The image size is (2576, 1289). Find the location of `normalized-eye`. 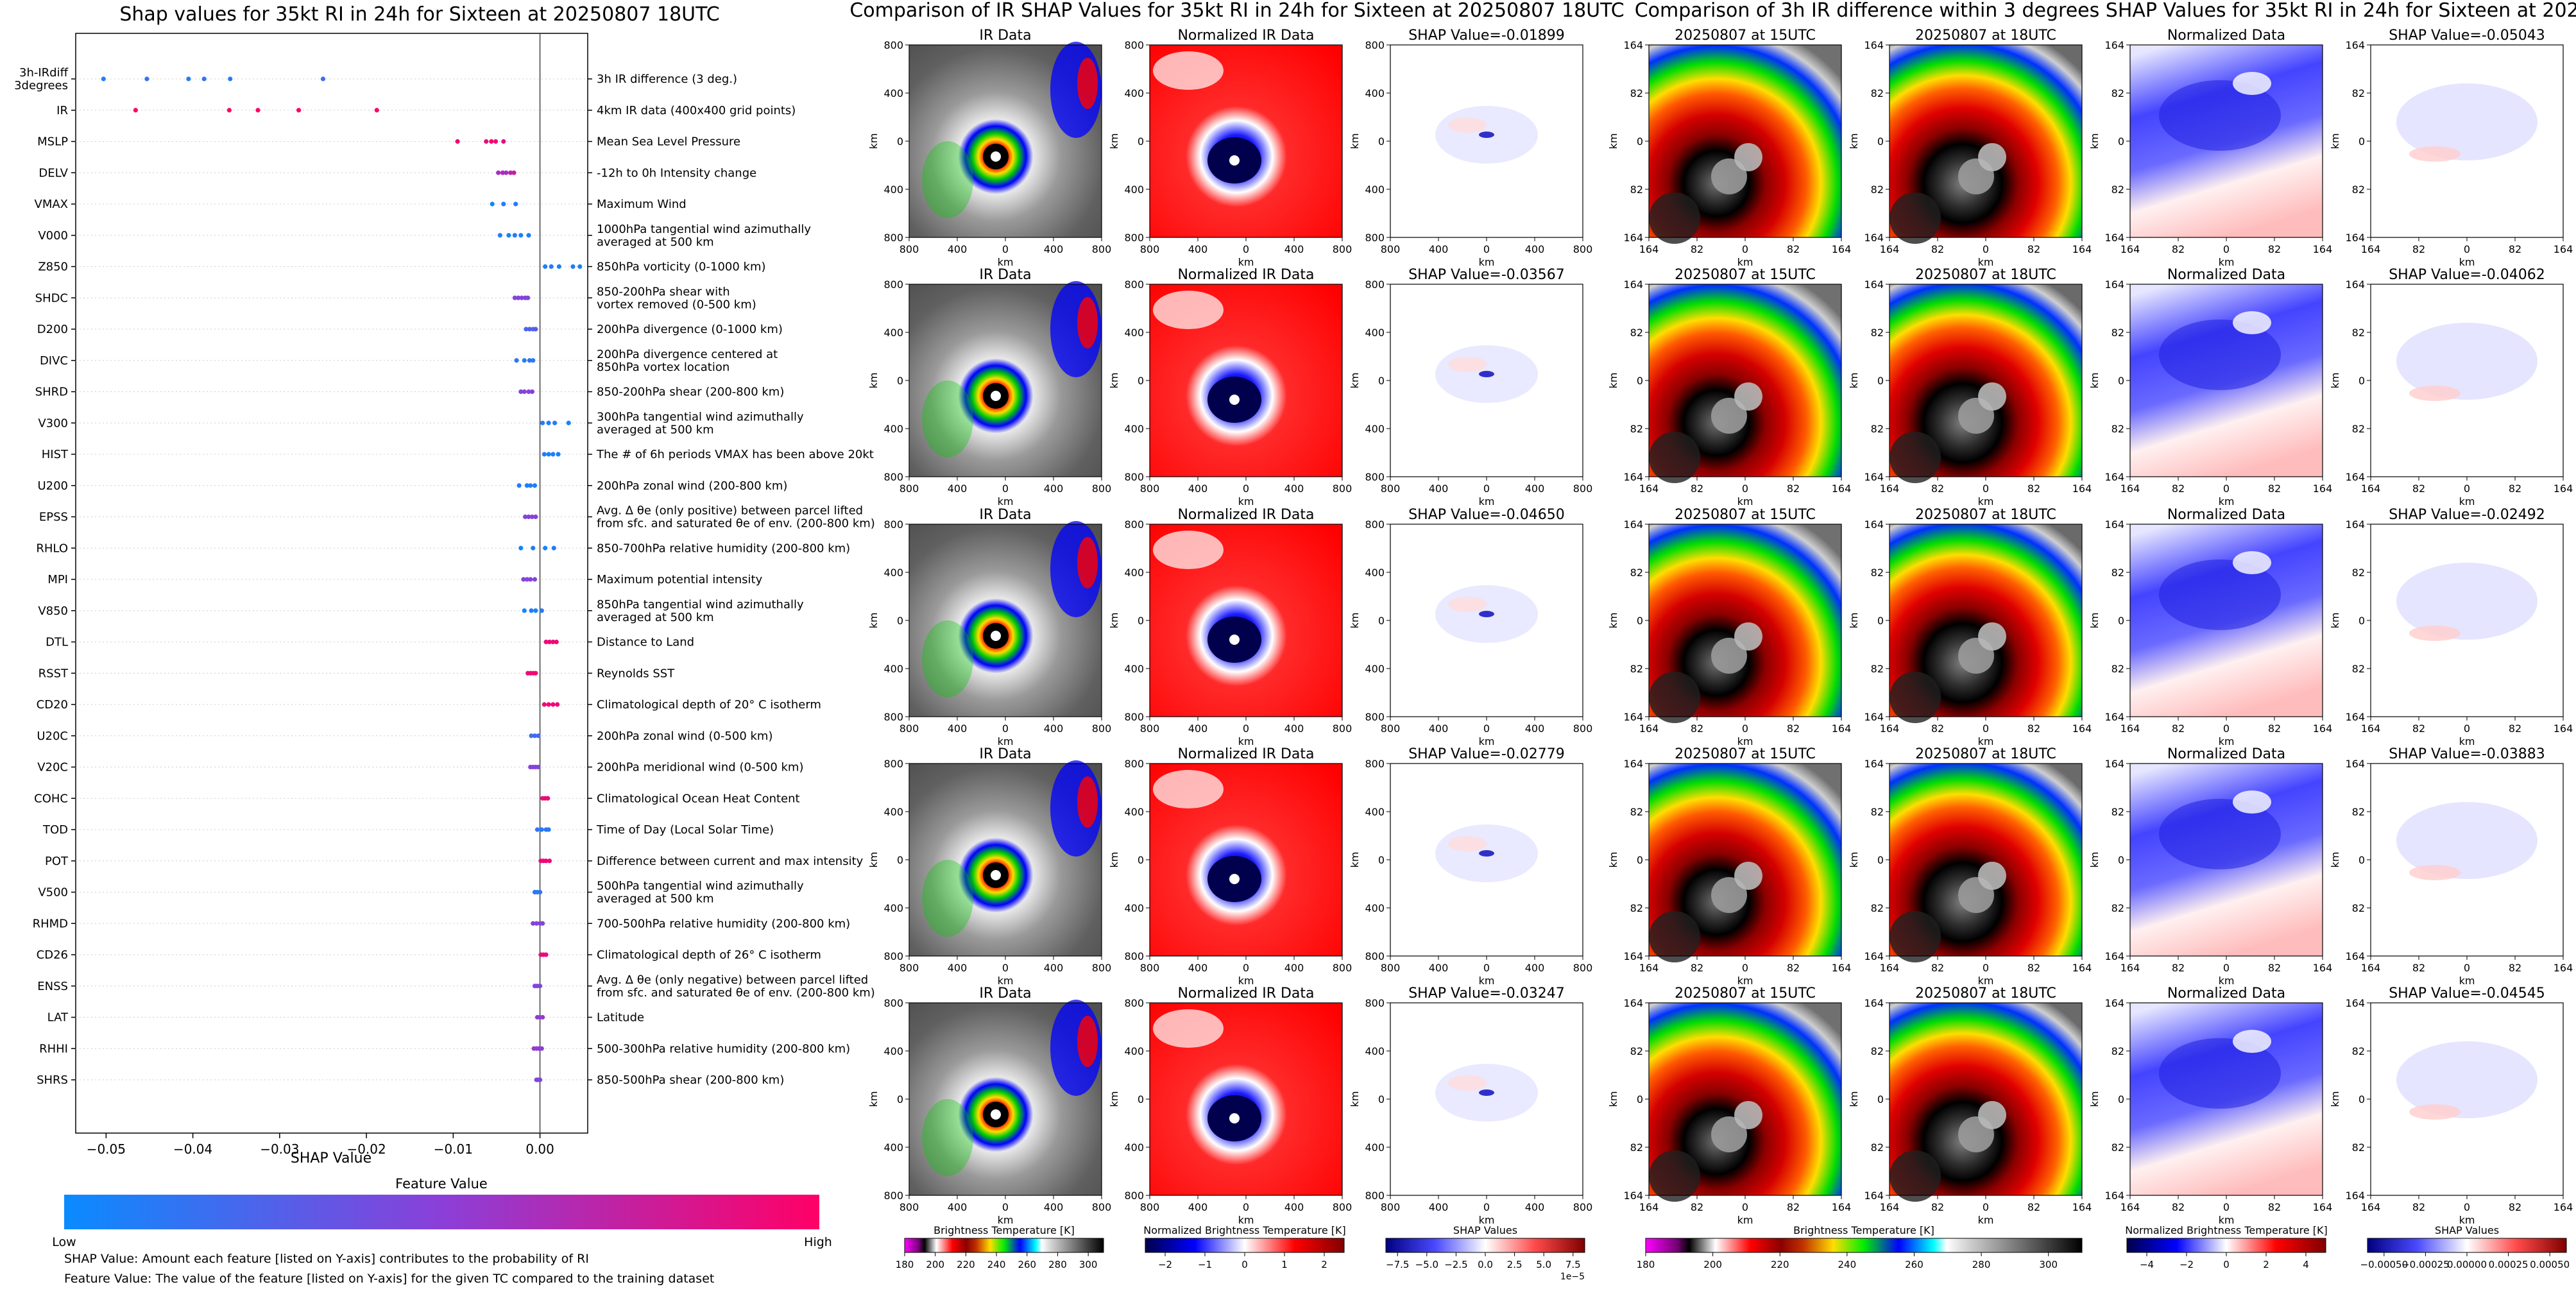

normalized-eye is located at coordinates (1234, 160).